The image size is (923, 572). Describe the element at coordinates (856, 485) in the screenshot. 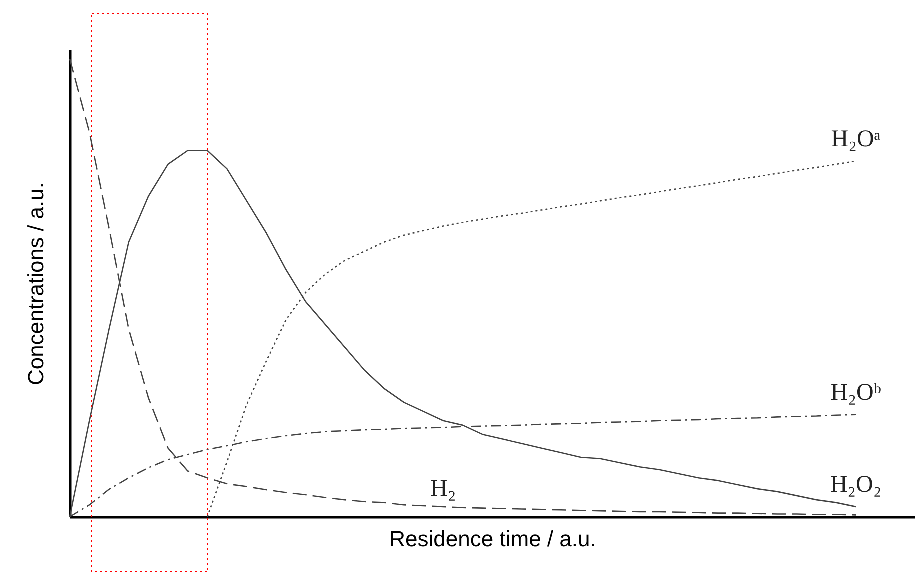

I see `series-label: H₂O₂` at that location.